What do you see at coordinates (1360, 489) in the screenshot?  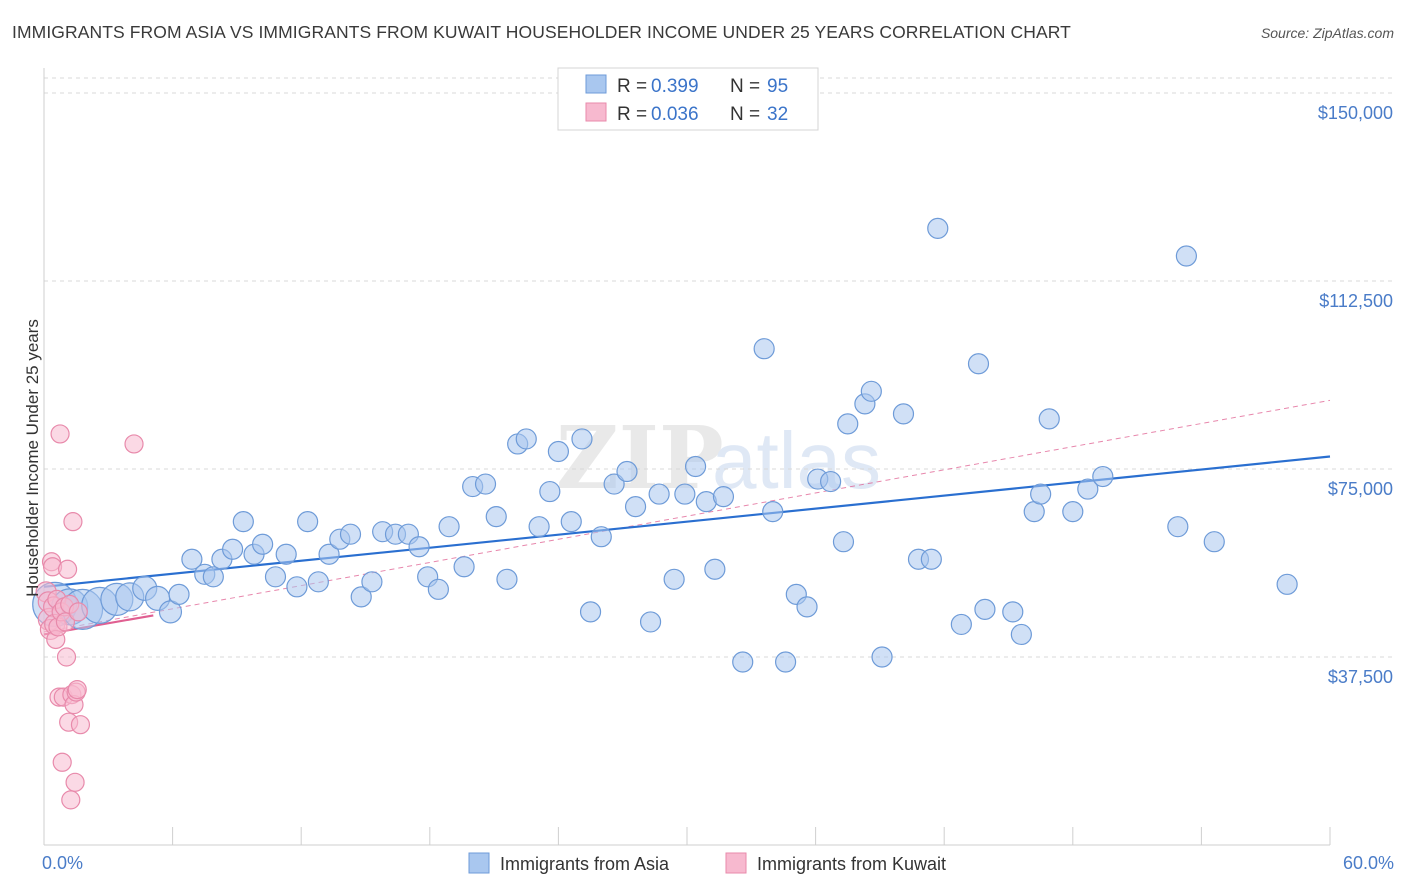 I see `y-tick-label-1: $75,000` at bounding box center [1360, 489].